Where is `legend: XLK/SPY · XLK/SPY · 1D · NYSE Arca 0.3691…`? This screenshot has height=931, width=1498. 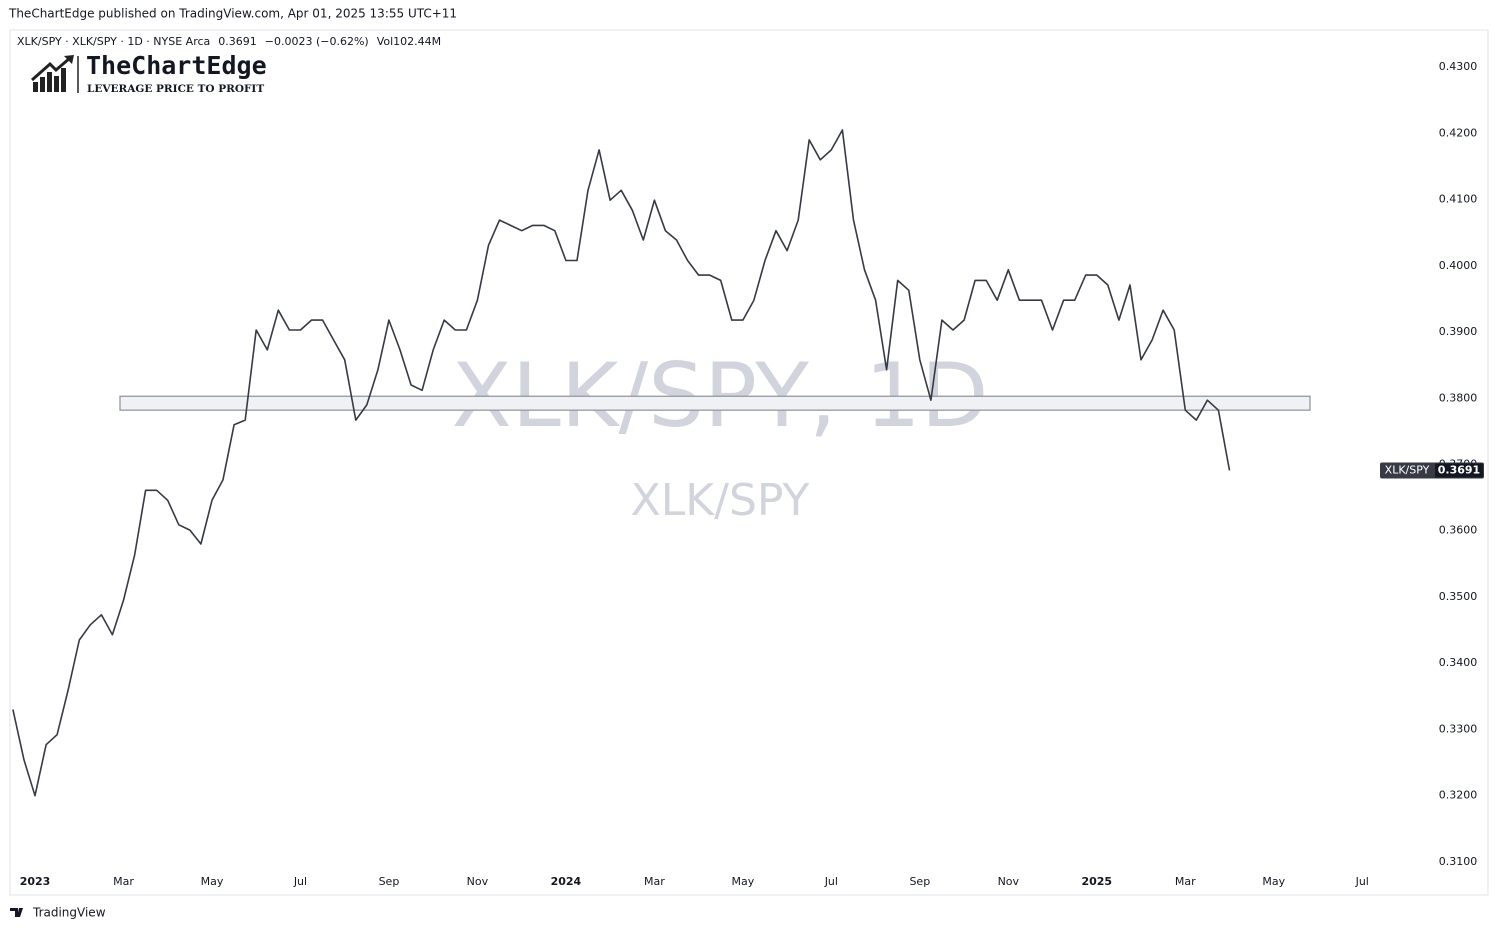
legend: XLK/SPY · XLK/SPY · 1D · NYSE Arca 0.3691… is located at coordinates (229, 41).